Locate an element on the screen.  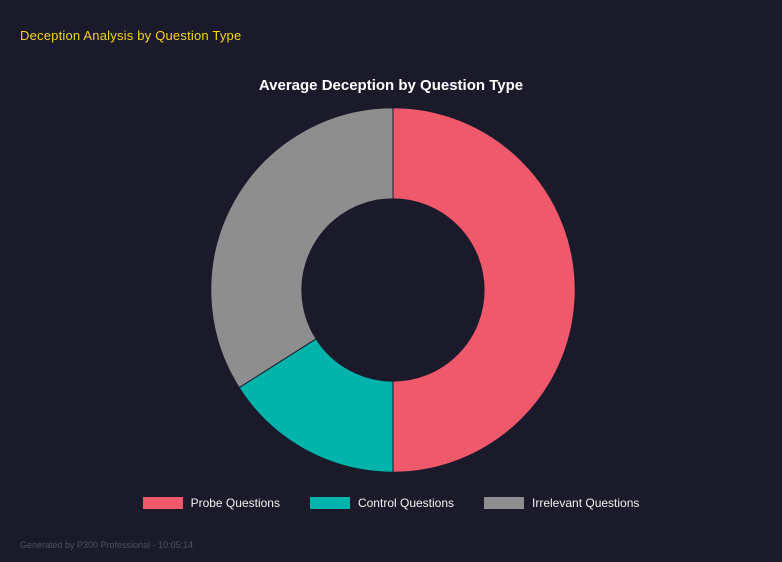
legend-item-control-questions: Control Questions is located at coordinates (382, 503).